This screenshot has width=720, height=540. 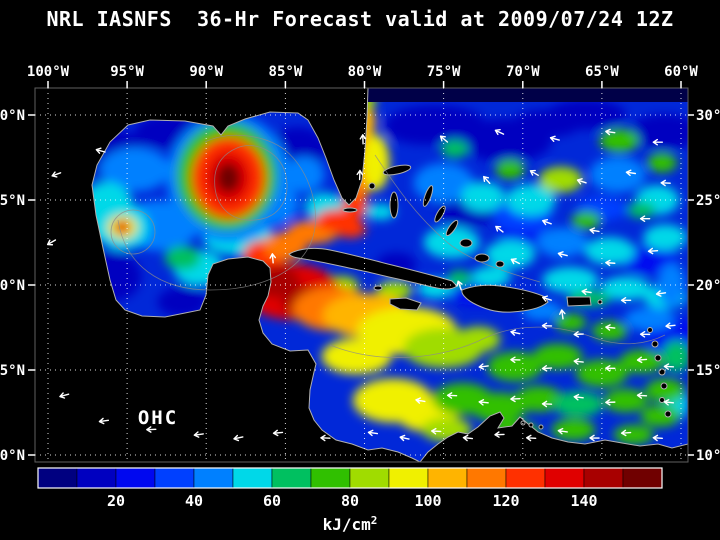 What do you see at coordinates (378, 288) in the screenshot?
I see `land-cayman` at bounding box center [378, 288].